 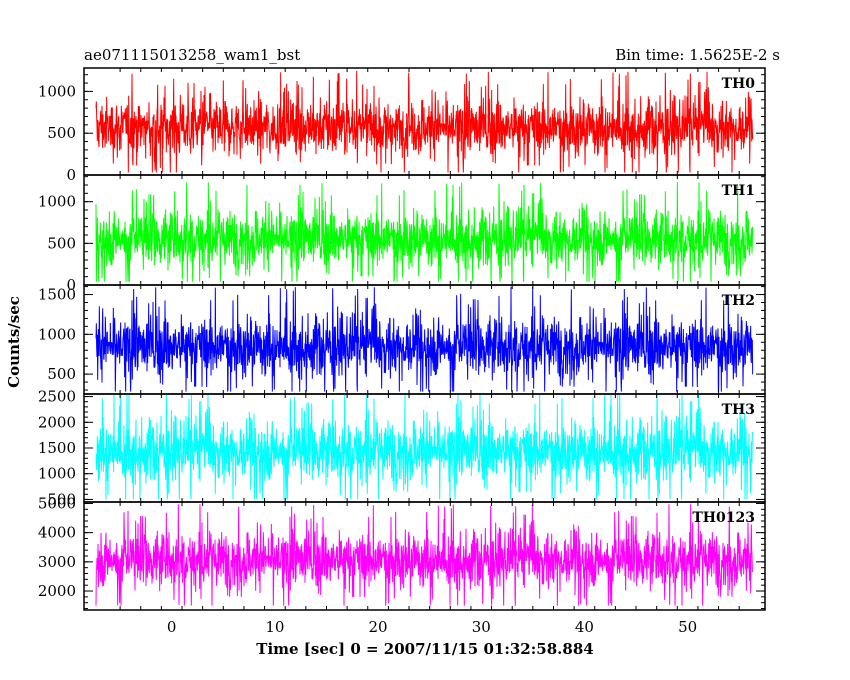 What do you see at coordinates (378, 627) in the screenshot?
I see `x-tick-label: 20` at bounding box center [378, 627].